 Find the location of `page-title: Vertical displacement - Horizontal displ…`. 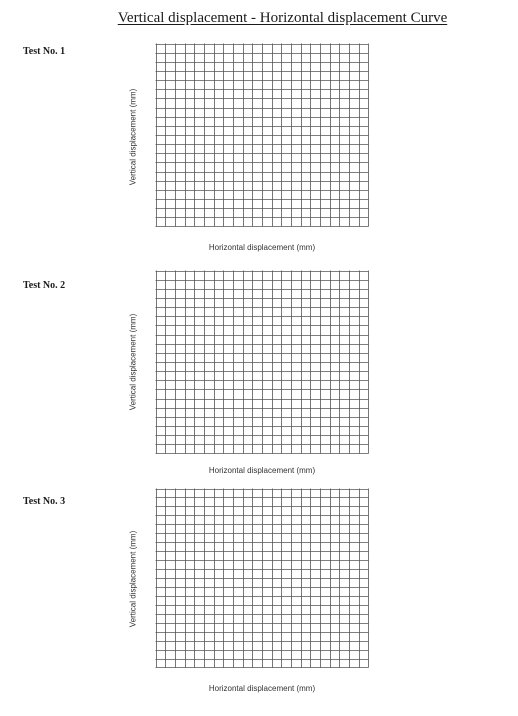

page-title: Vertical displacement - Horizontal displ… is located at coordinates (282, 18).